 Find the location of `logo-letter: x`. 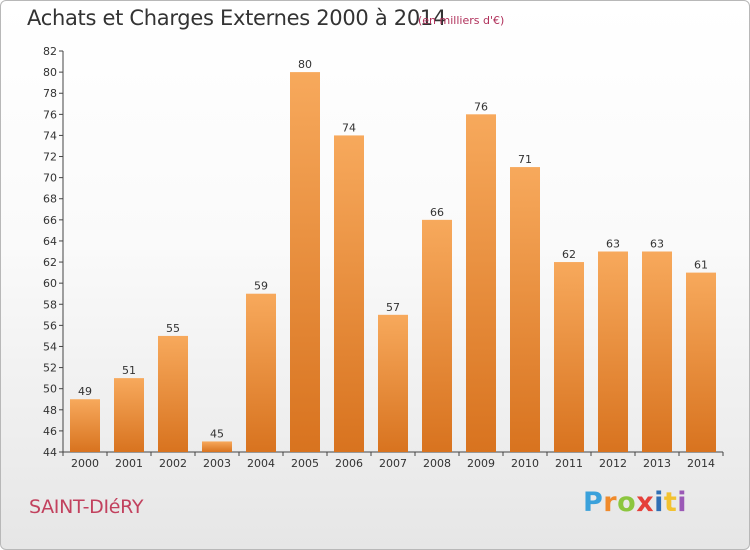

logo-letter: x is located at coordinates (645, 502).